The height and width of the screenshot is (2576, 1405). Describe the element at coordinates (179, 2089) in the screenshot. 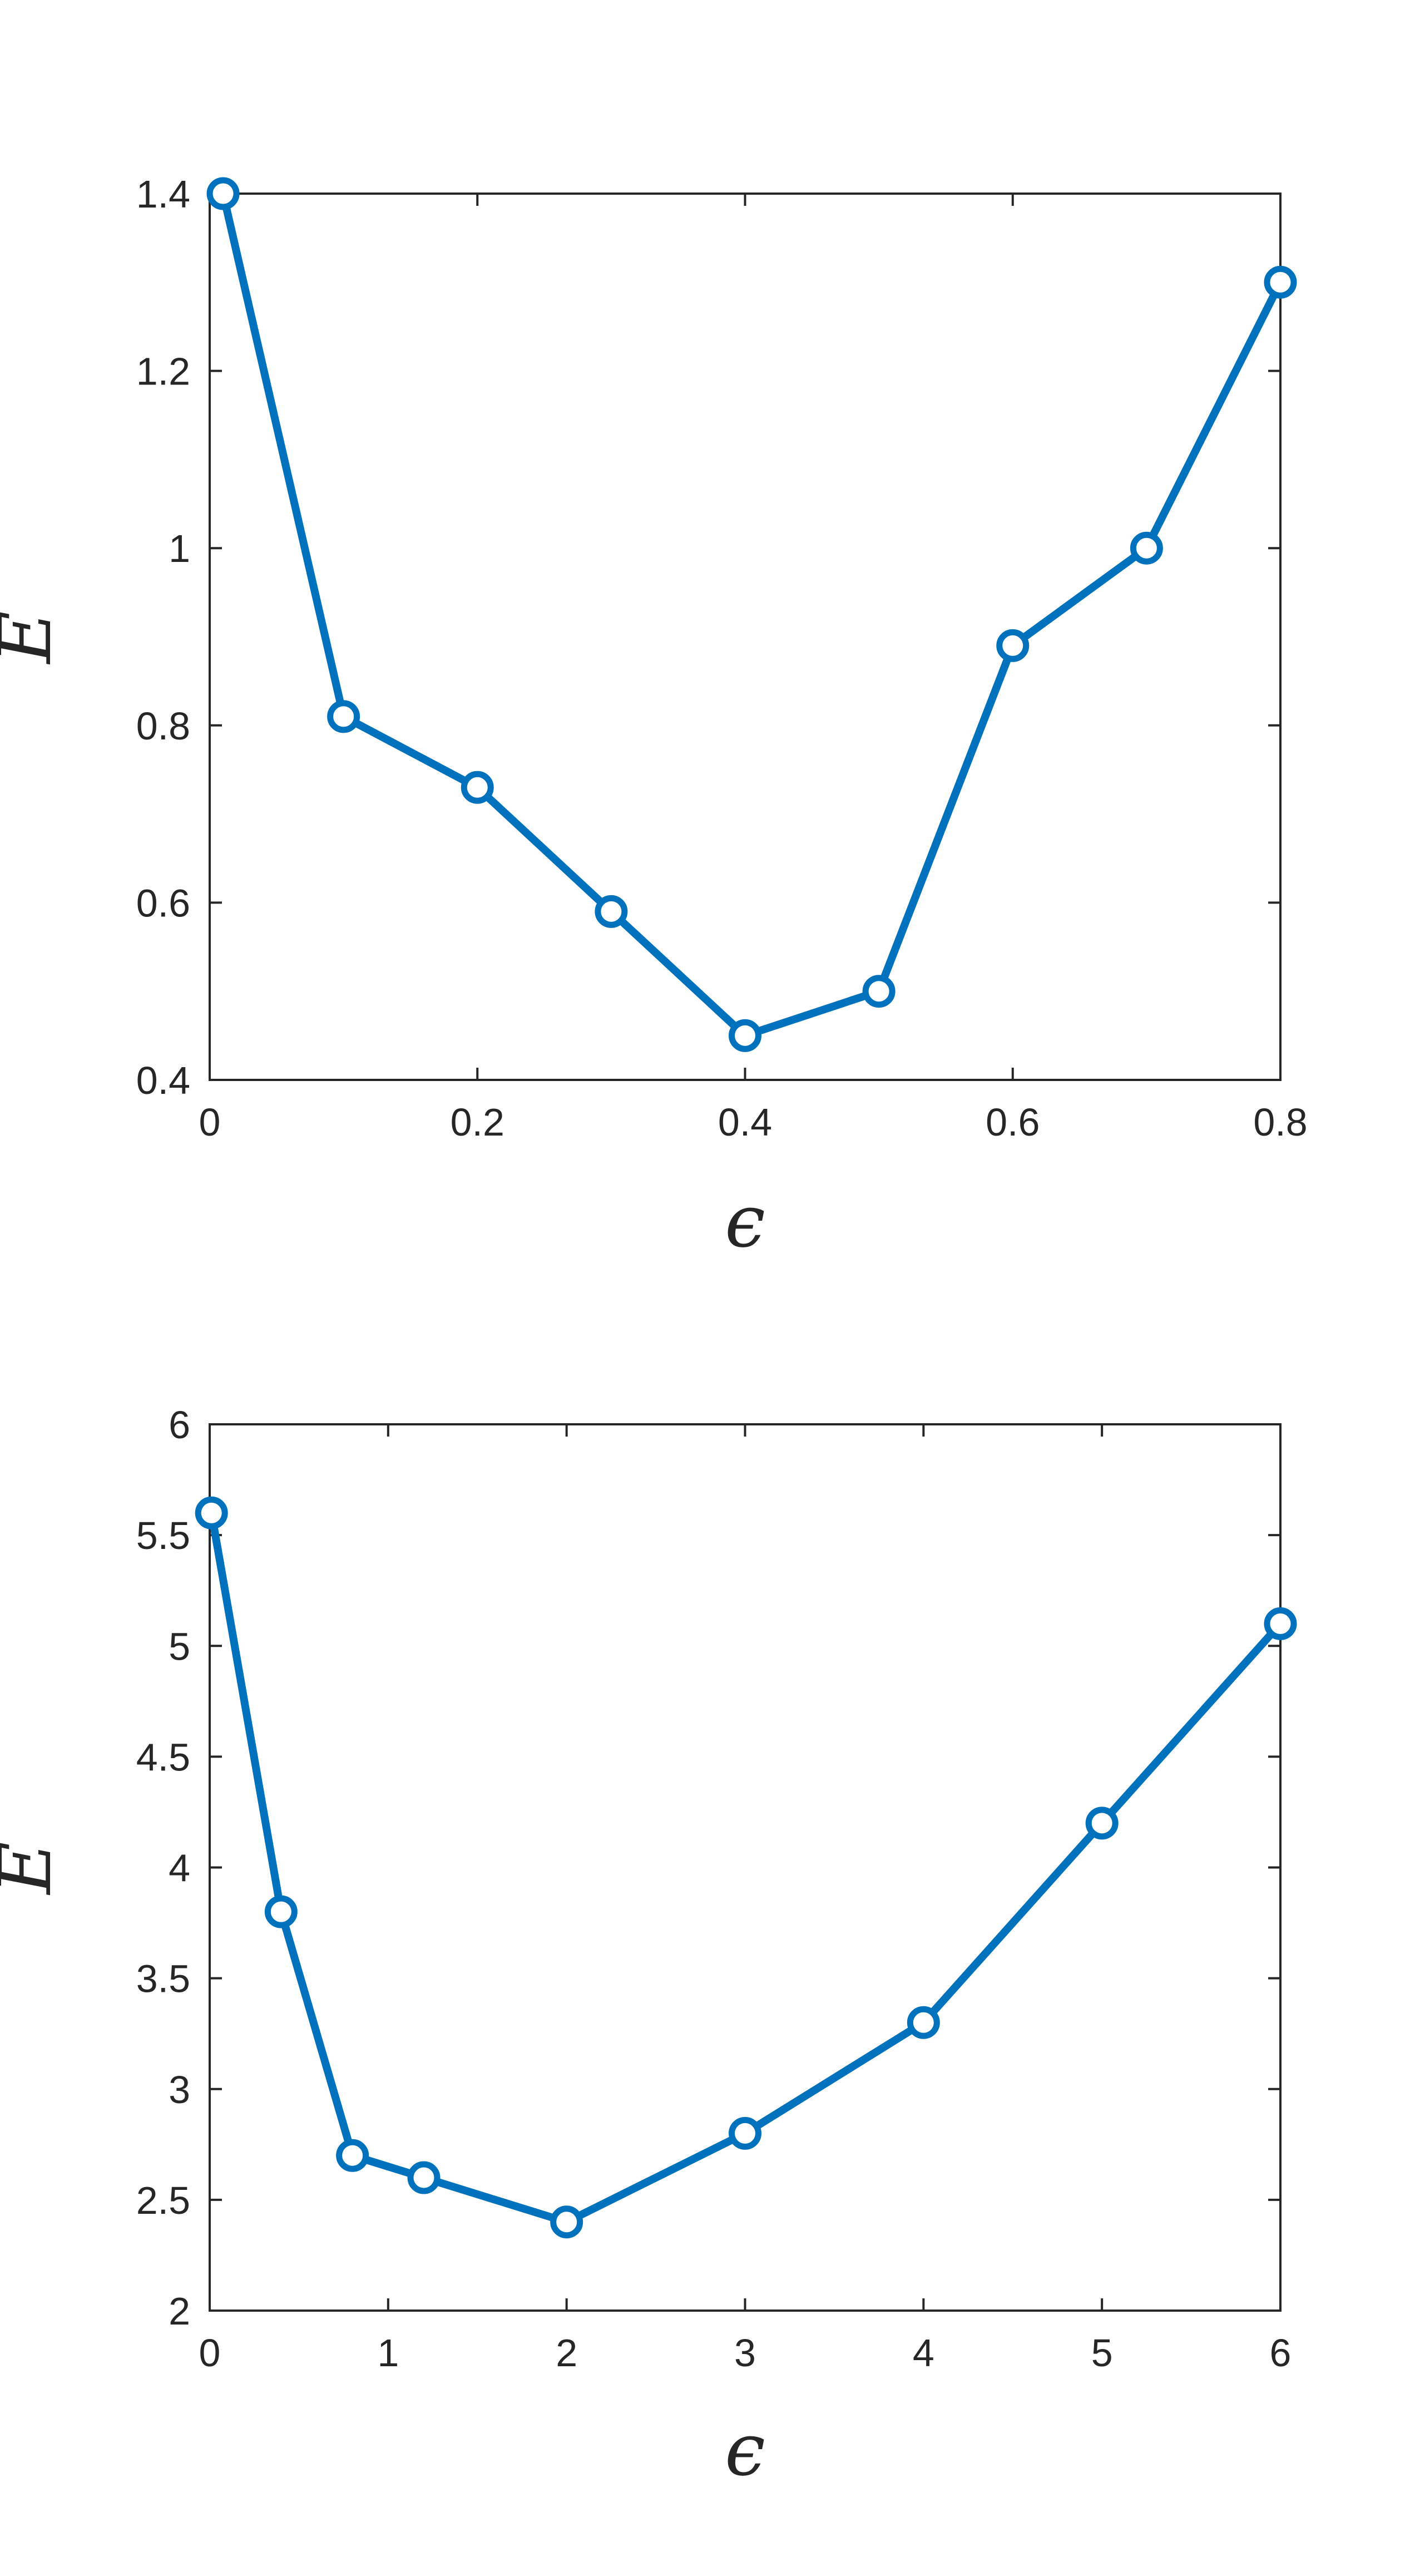

I see `y-tick-label: 3` at that location.